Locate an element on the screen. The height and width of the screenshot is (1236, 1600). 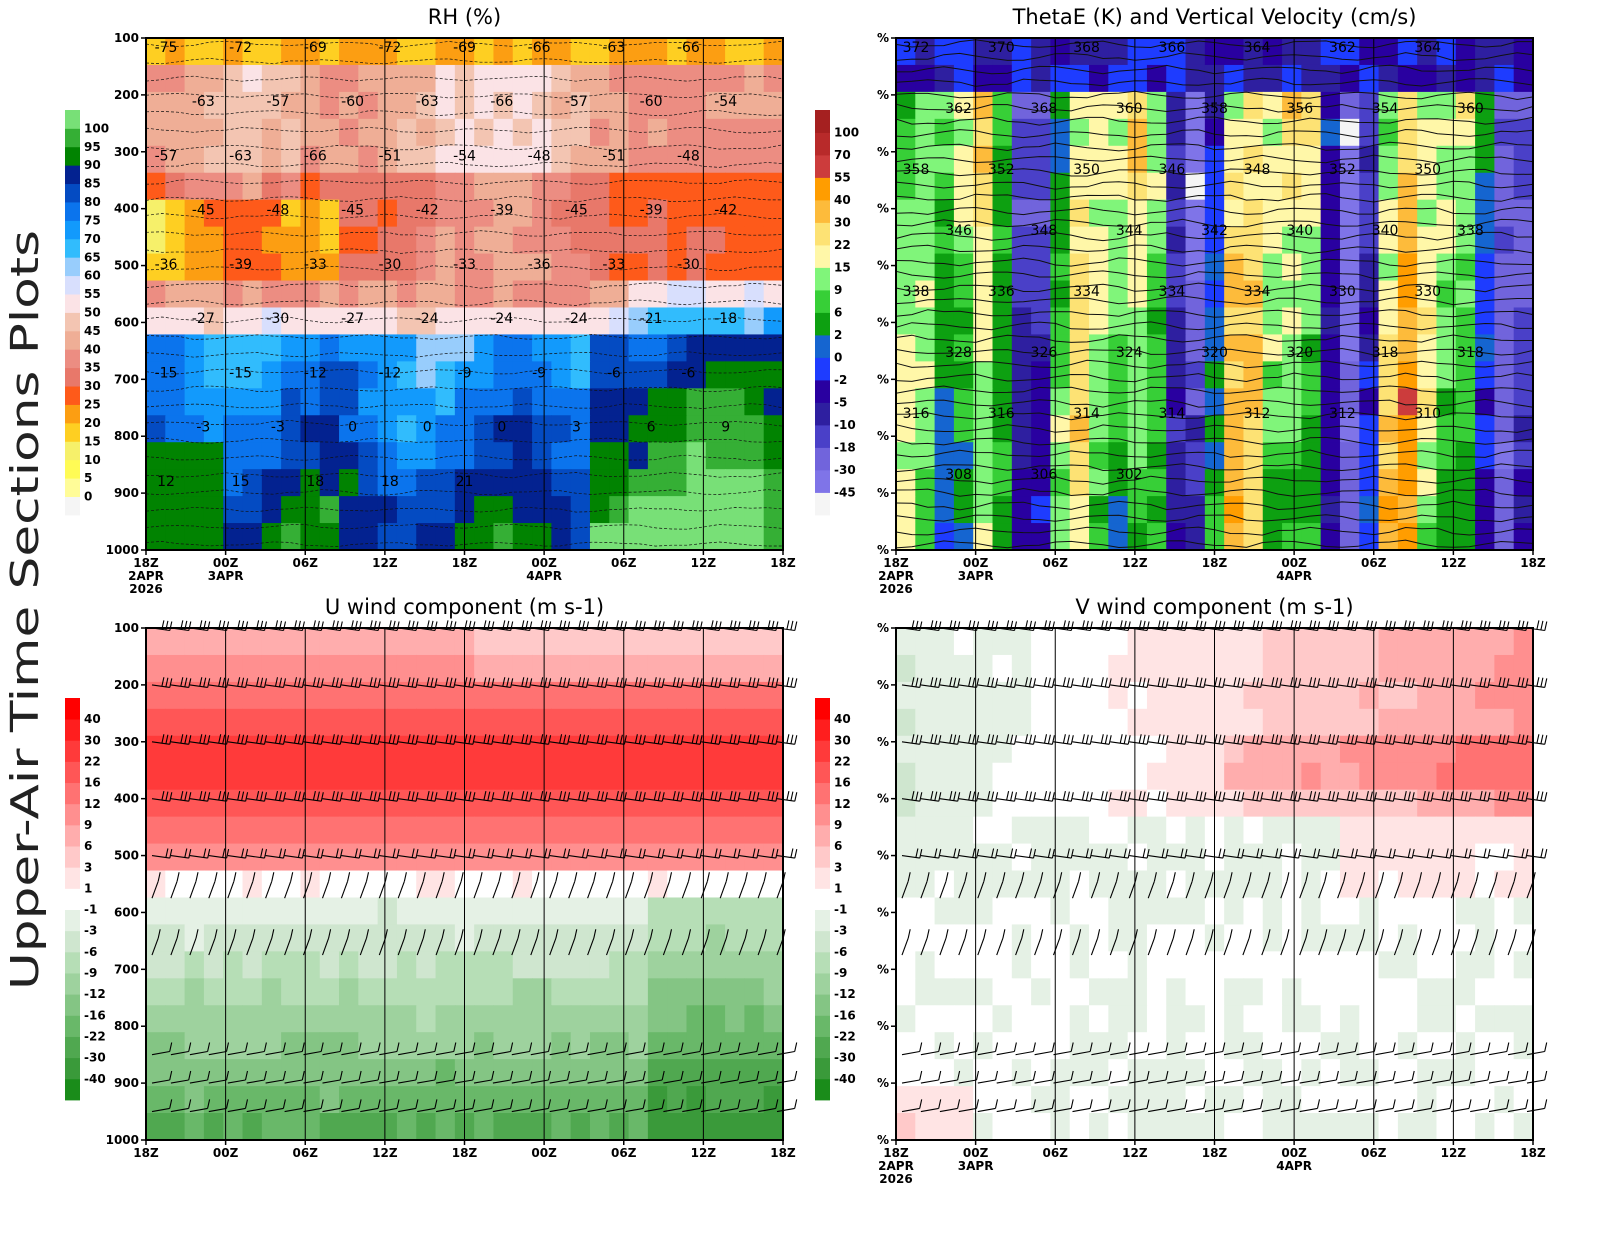
colorbar-label: 55 is located at coordinates (842, 178).